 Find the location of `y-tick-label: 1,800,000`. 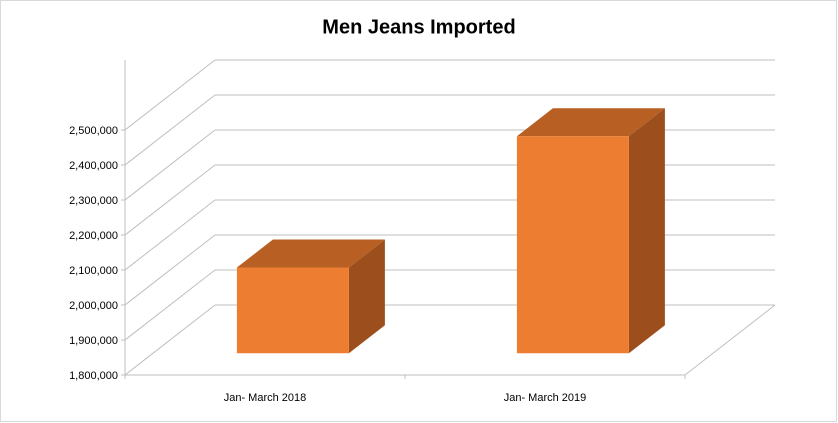

y-tick-label: 1,800,000 is located at coordinates (93, 376).